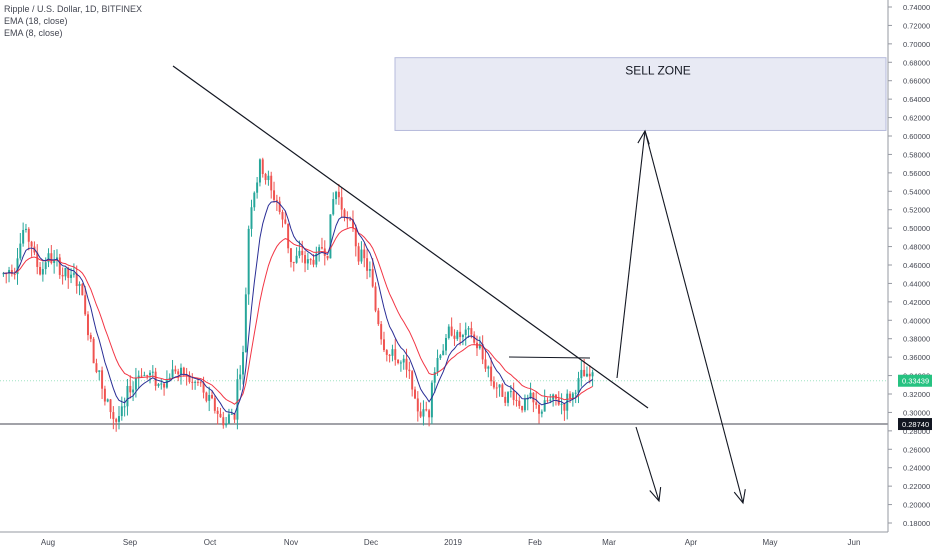 The image size is (932, 550). What do you see at coordinates (73, 9) in the screenshot?
I see `chart-title: Ripple / U.S. Dollar, 1D, BITFINEX` at bounding box center [73, 9].